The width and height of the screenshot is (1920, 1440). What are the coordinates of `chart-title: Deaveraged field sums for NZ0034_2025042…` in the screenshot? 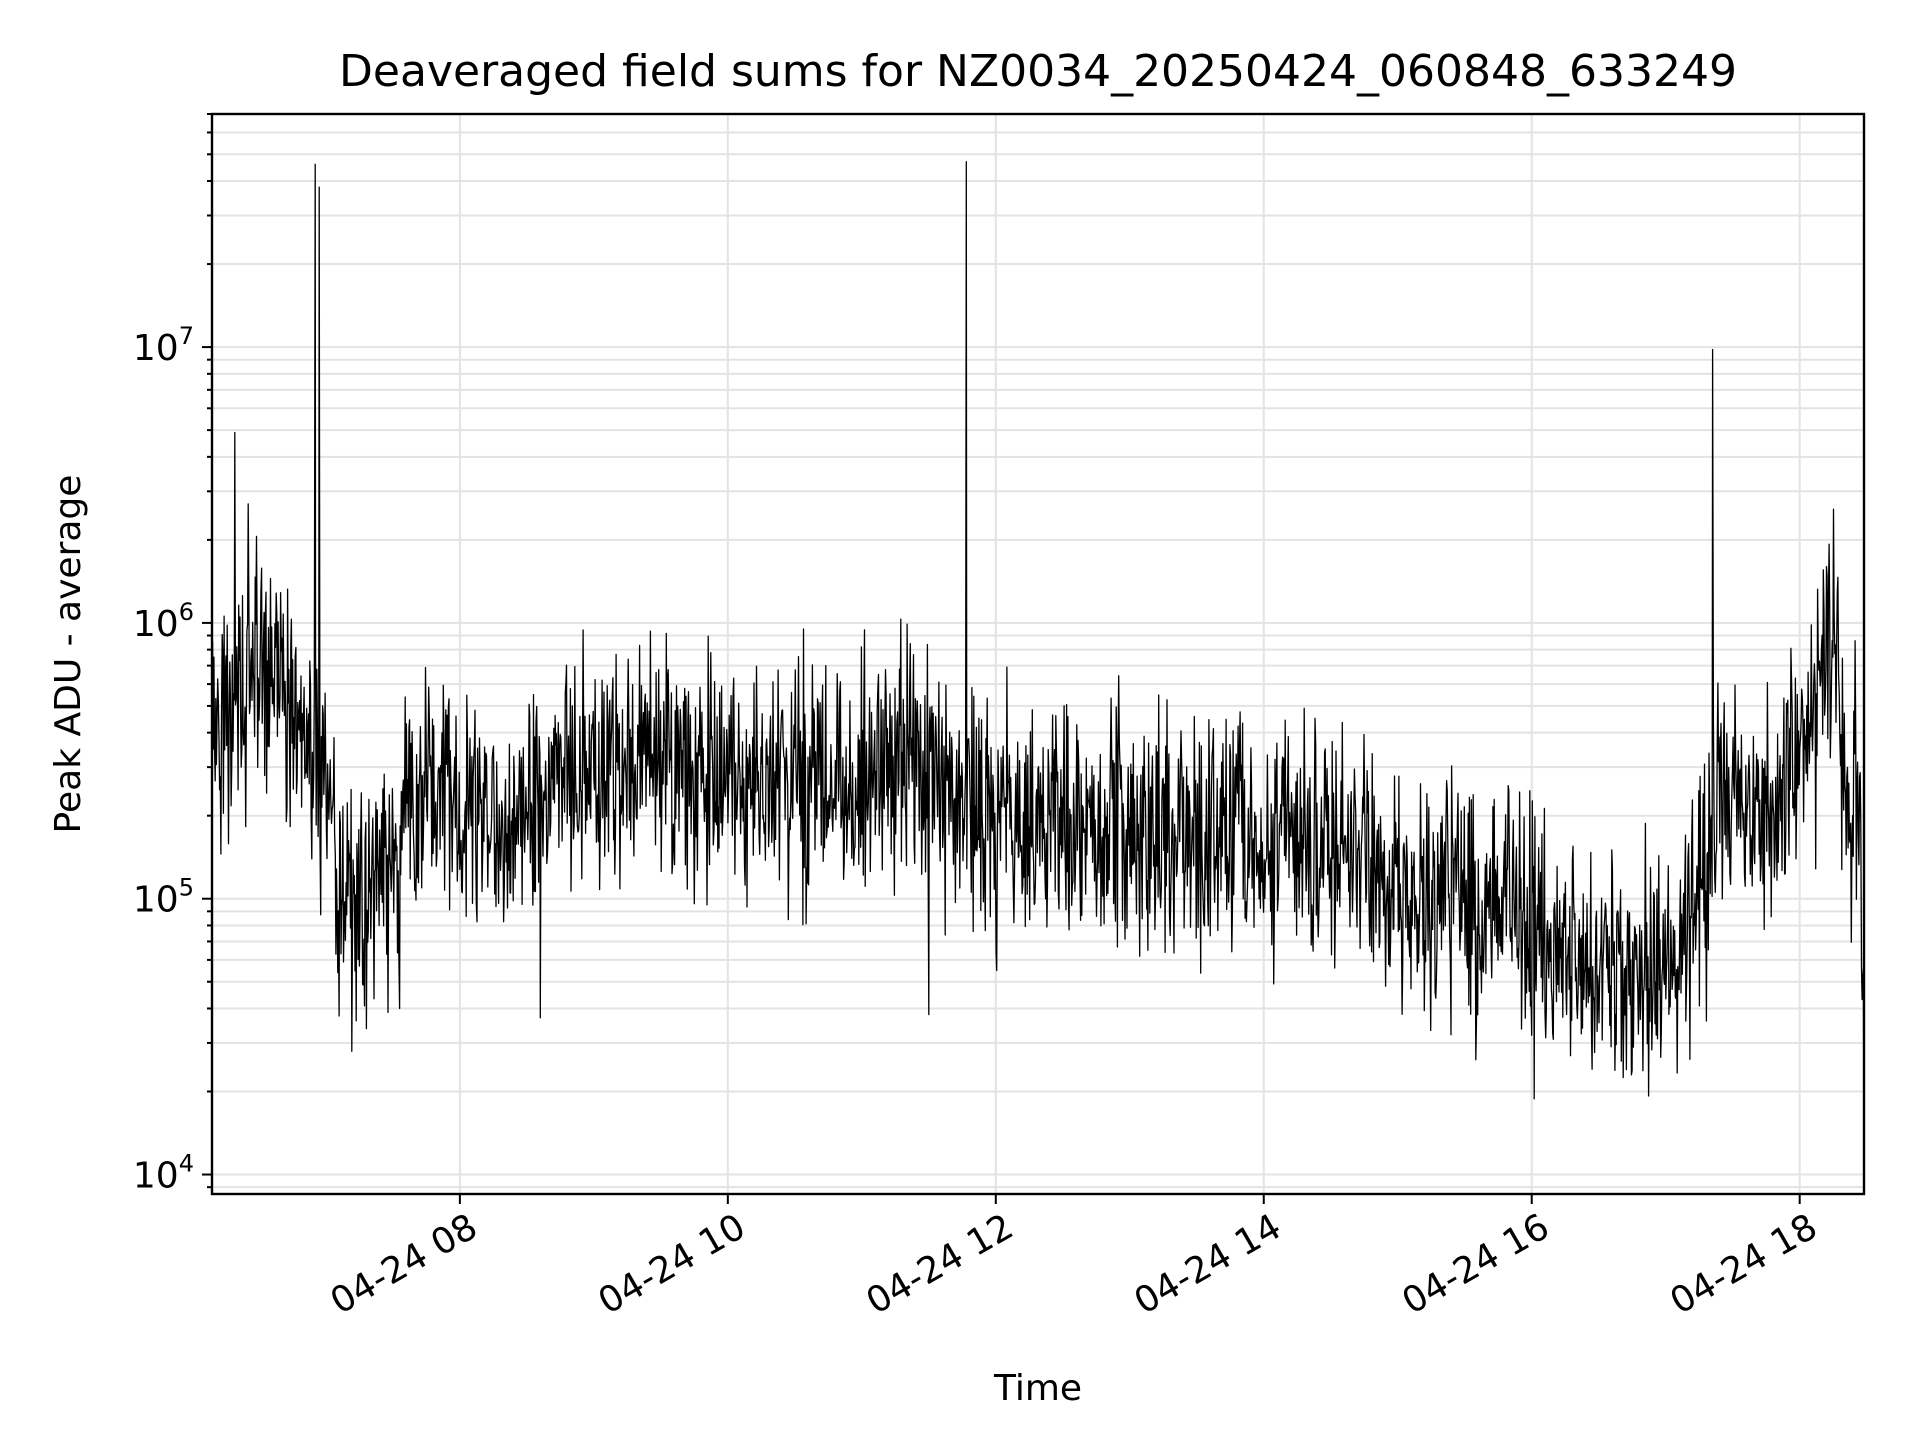 It's located at (1038, 71).